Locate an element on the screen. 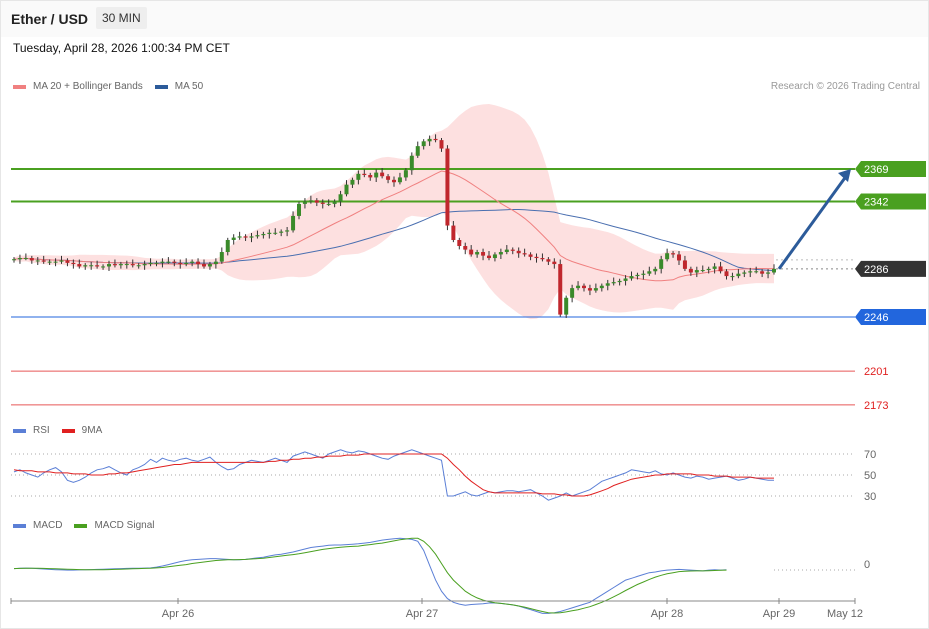 This screenshot has width=929, height=629. level-2342-label: 2342 is located at coordinates (876, 202).